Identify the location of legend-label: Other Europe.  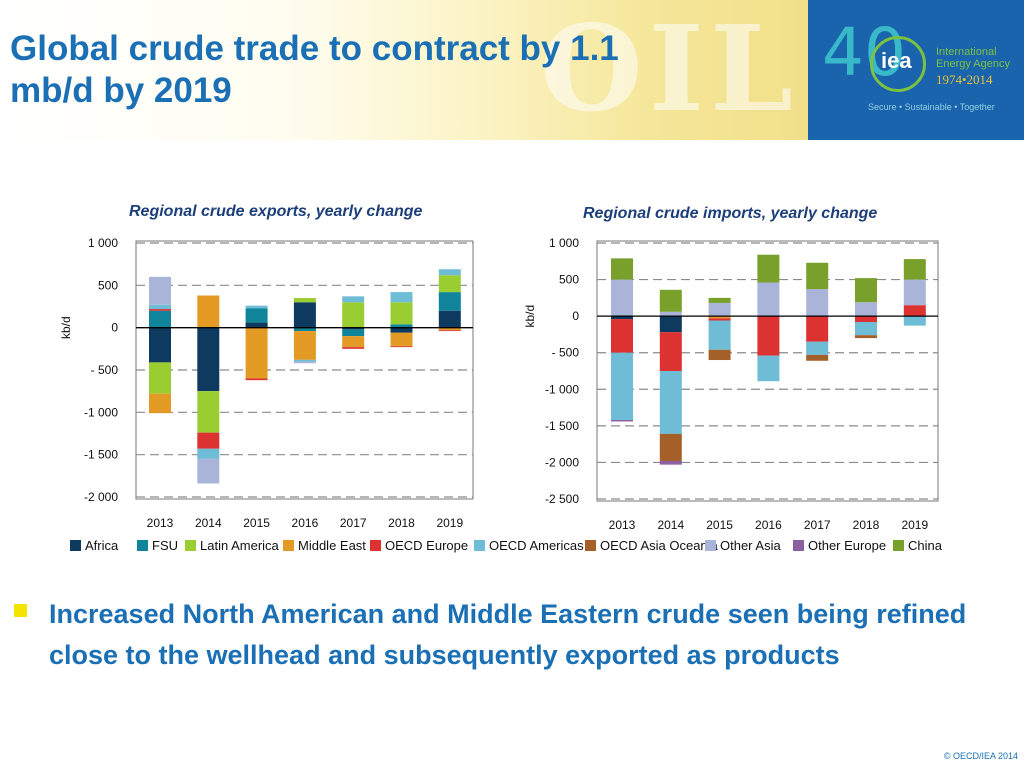
(847, 545).